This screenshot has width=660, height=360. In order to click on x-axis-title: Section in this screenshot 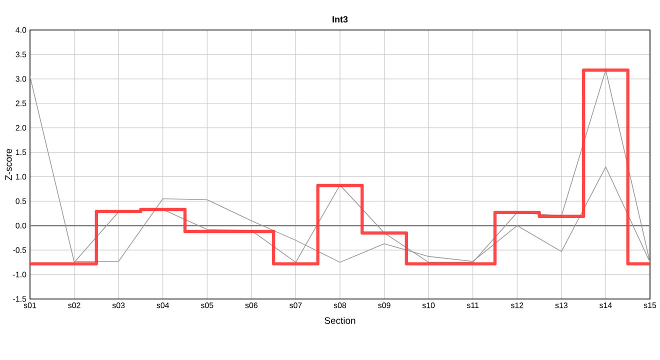, I will do `click(340, 320)`.